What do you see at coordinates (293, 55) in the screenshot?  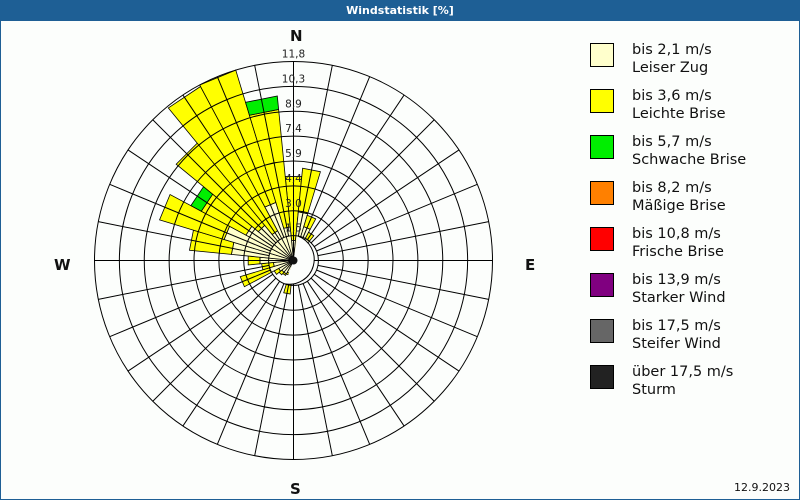 I see `ring-label: 11,8` at bounding box center [293, 55].